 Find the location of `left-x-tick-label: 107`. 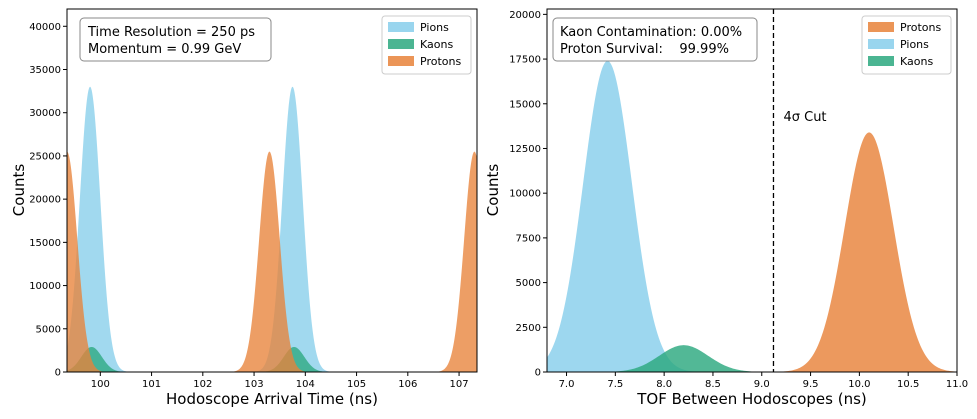

left-x-tick-label: 107 is located at coordinates (459, 384).